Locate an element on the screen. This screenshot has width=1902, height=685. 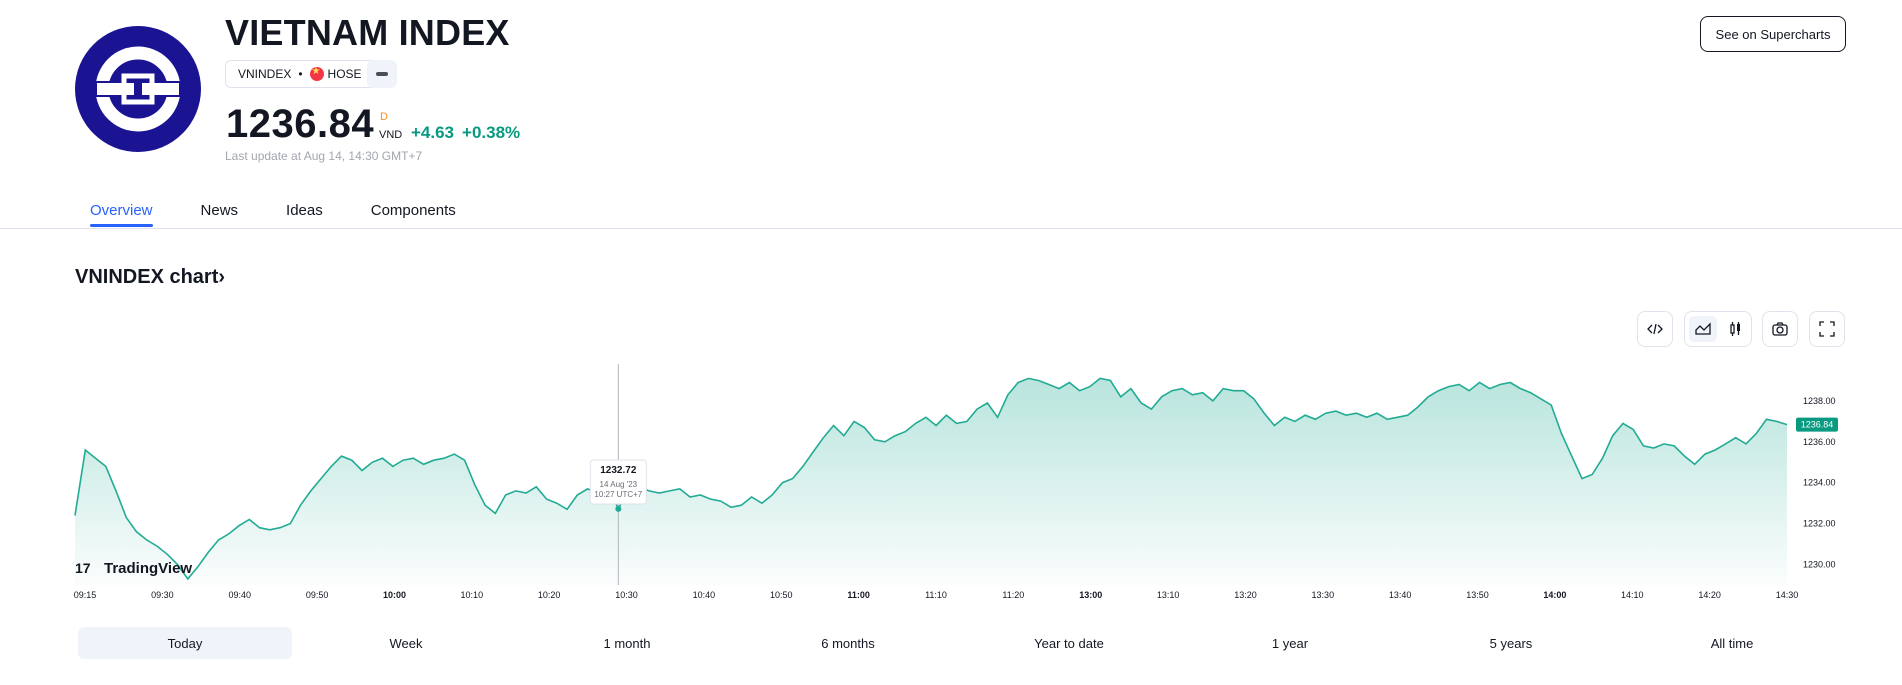
price-suffix: D is located at coordinates (384, 117).